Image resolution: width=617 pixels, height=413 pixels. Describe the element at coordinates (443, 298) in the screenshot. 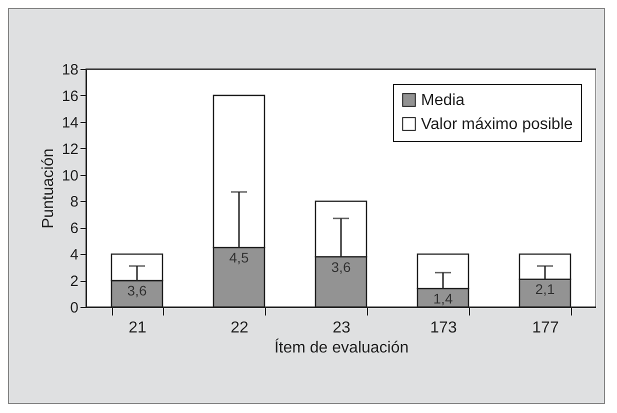

I see `annotation: 1,4` at that location.